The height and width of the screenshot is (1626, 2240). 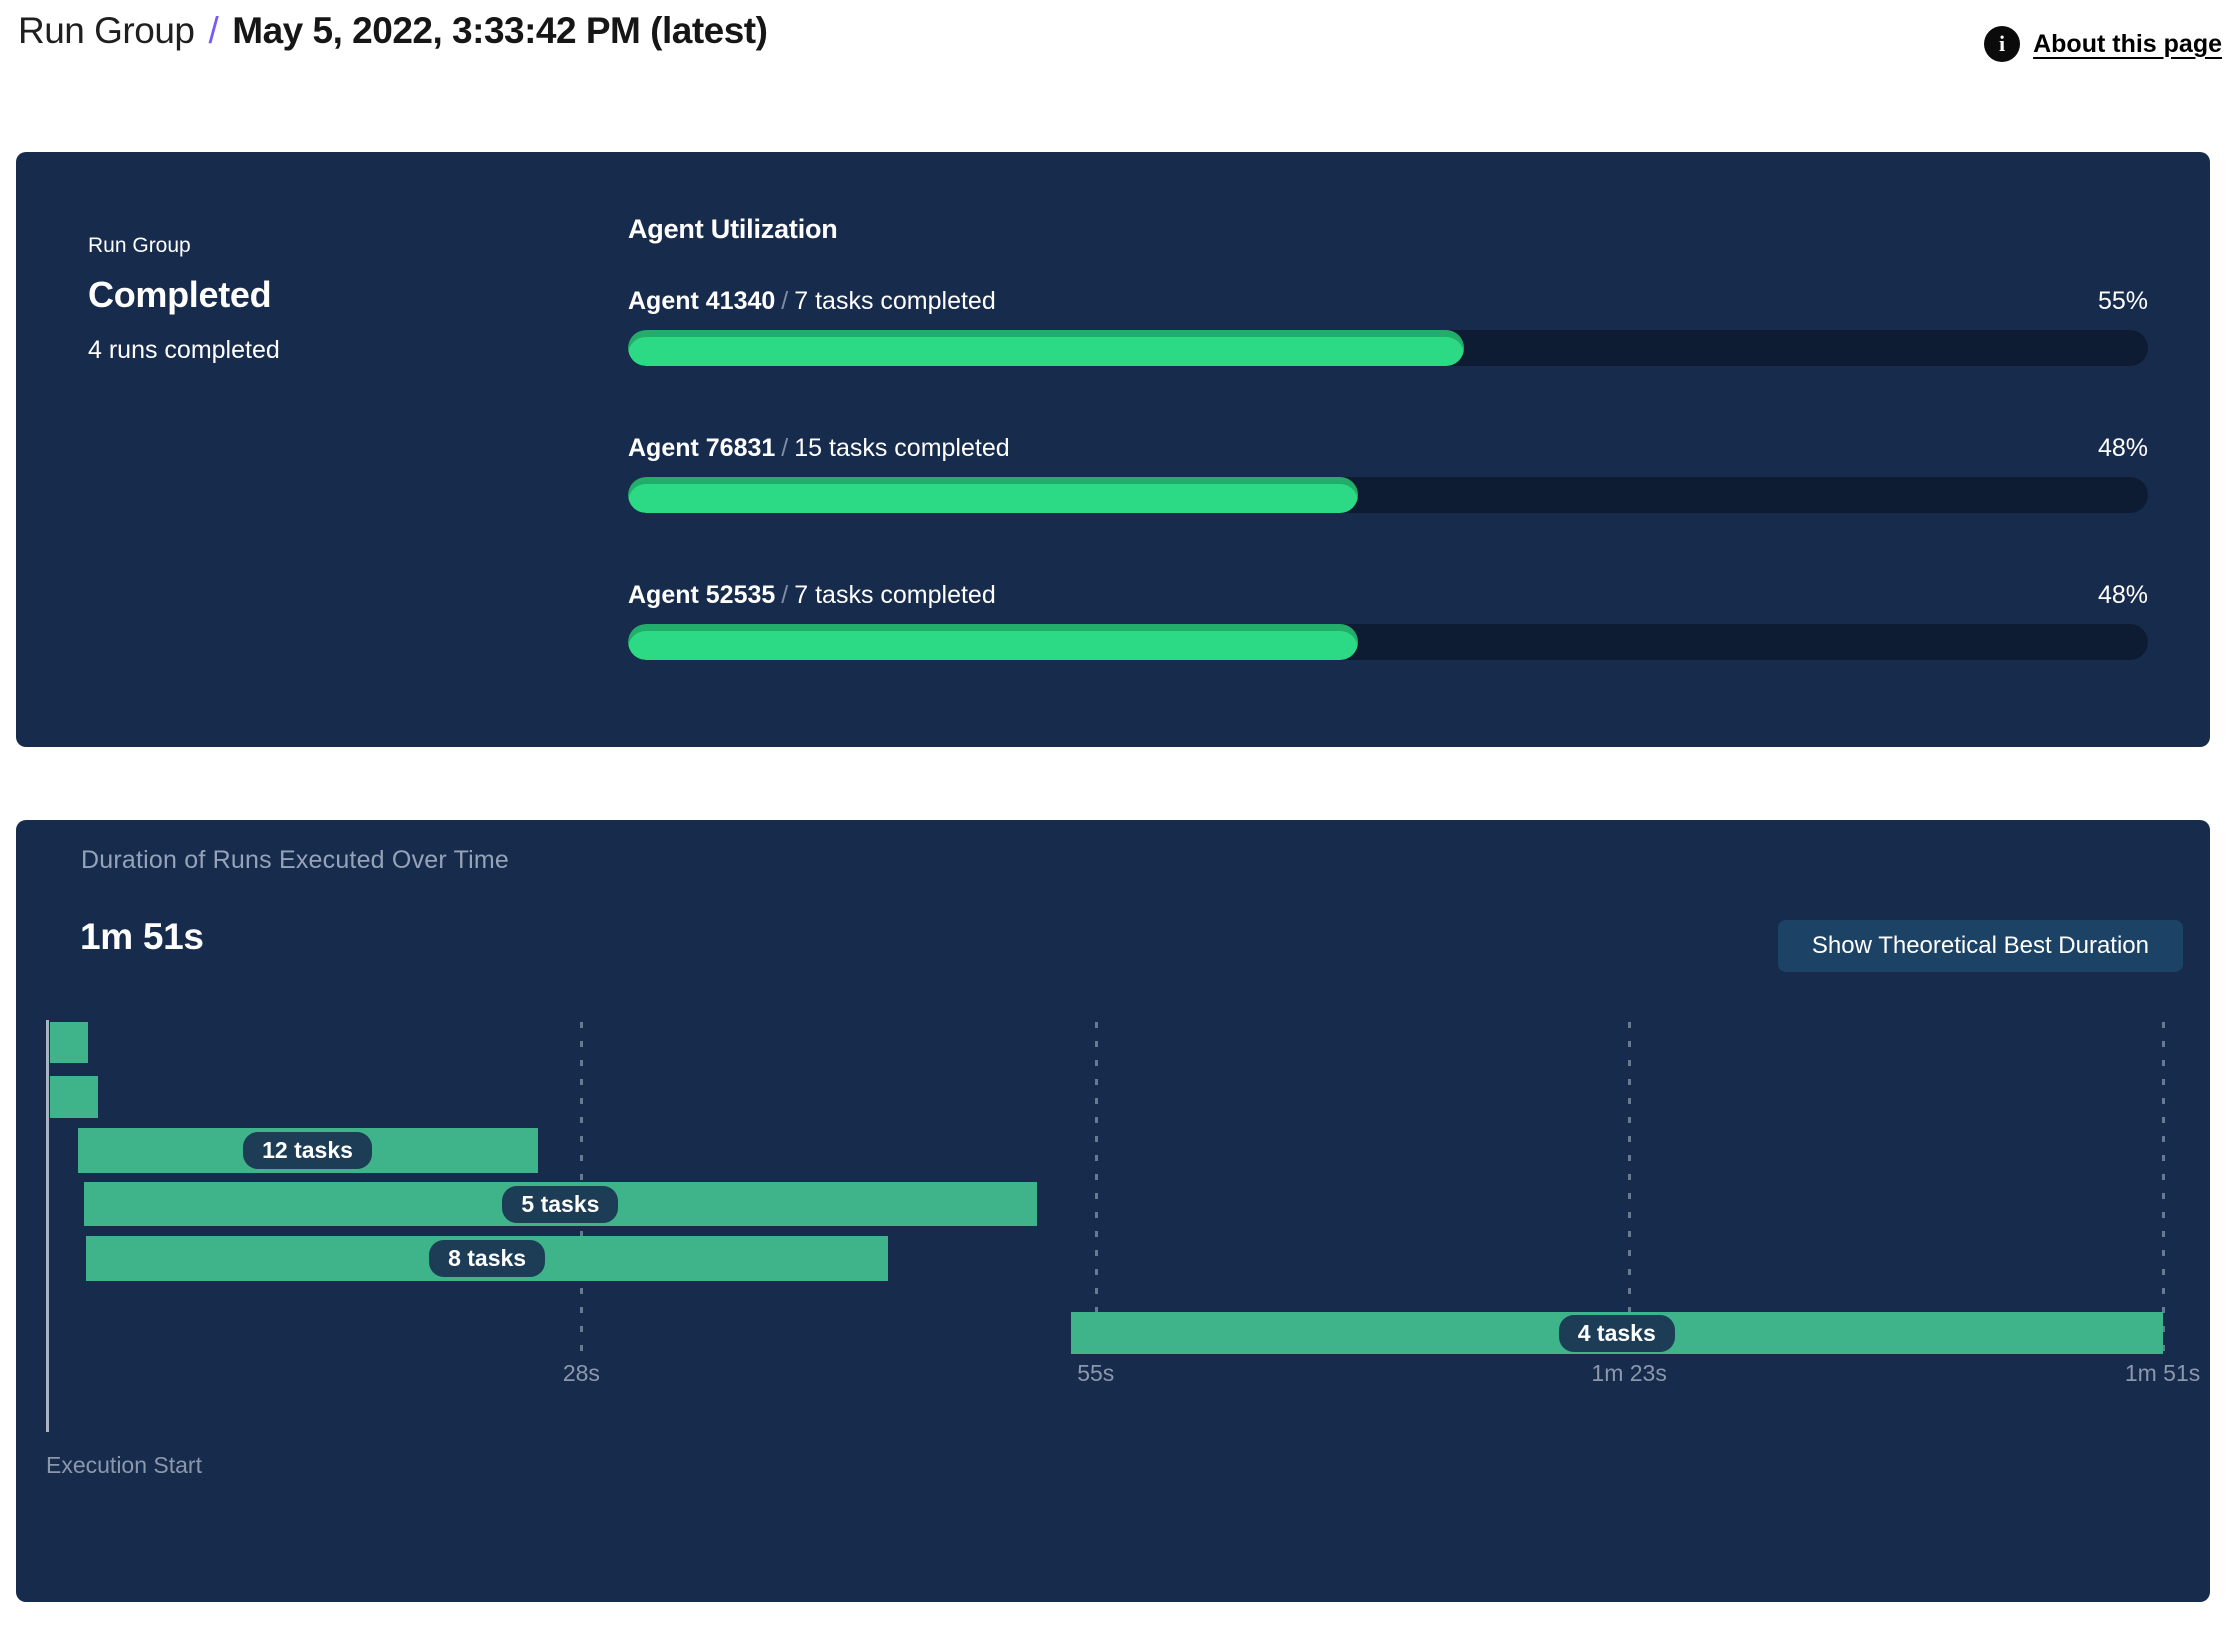 What do you see at coordinates (1388, 473) in the screenshot?
I see `agent-row: Agent 76831/15 tasks completed 48%` at bounding box center [1388, 473].